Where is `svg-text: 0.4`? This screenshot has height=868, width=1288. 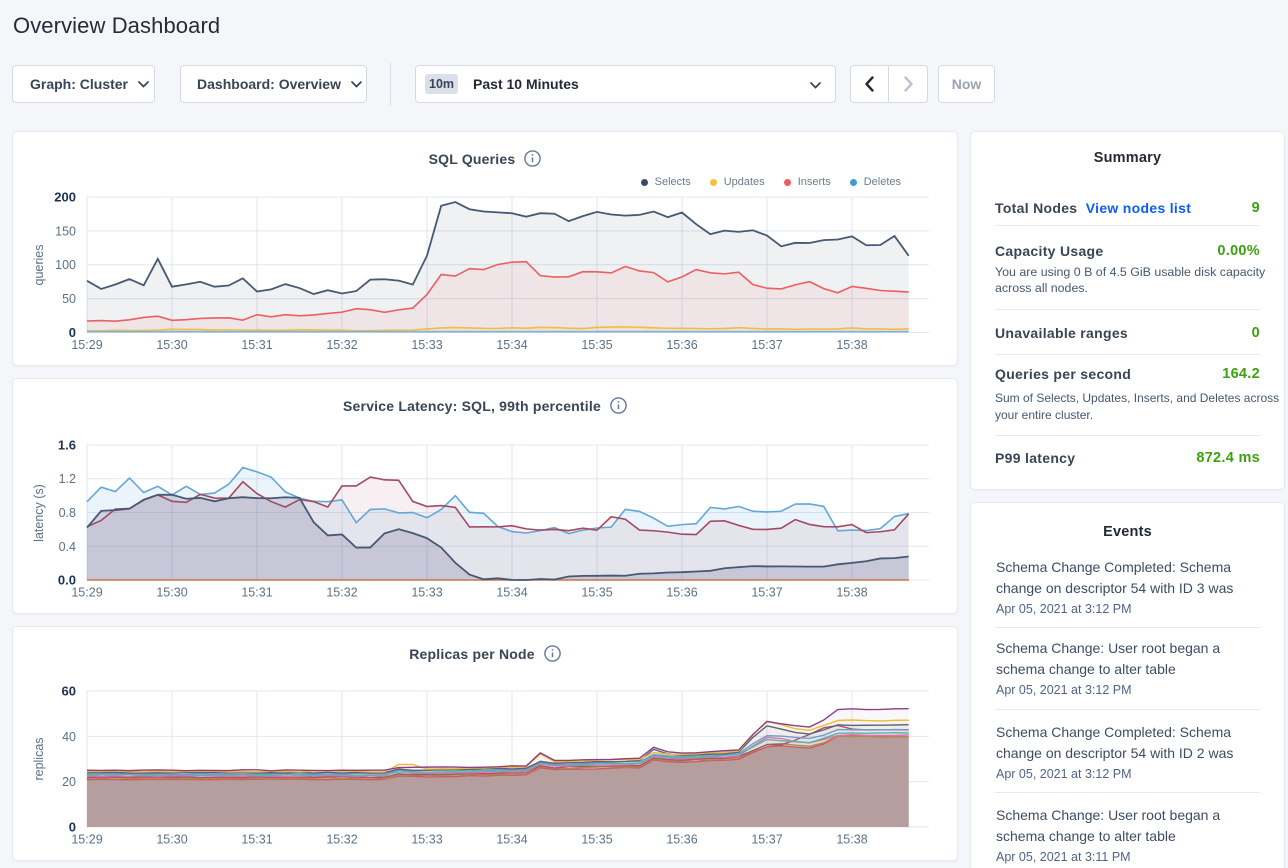
svg-text: 0.4 is located at coordinates (67, 547).